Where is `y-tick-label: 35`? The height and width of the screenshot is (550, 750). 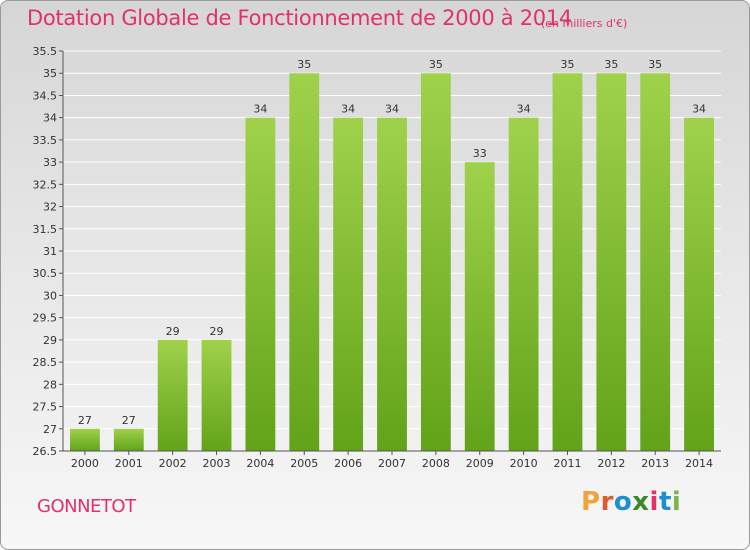 y-tick-label: 35 is located at coordinates (50, 73).